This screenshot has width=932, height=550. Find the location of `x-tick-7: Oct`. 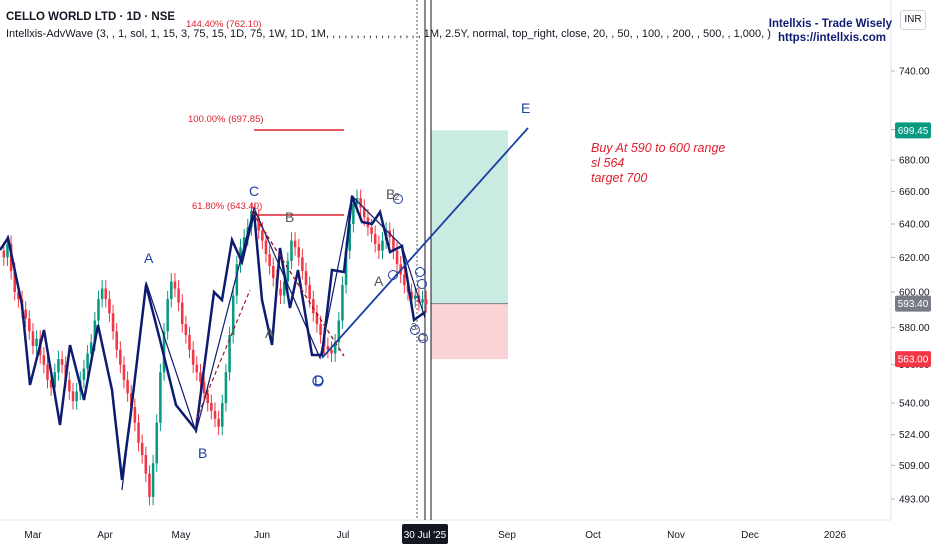

x-tick-7: Oct is located at coordinates (593, 535).